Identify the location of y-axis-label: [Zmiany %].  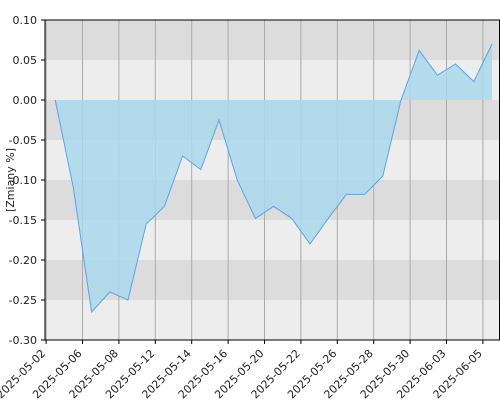
(10, 180).